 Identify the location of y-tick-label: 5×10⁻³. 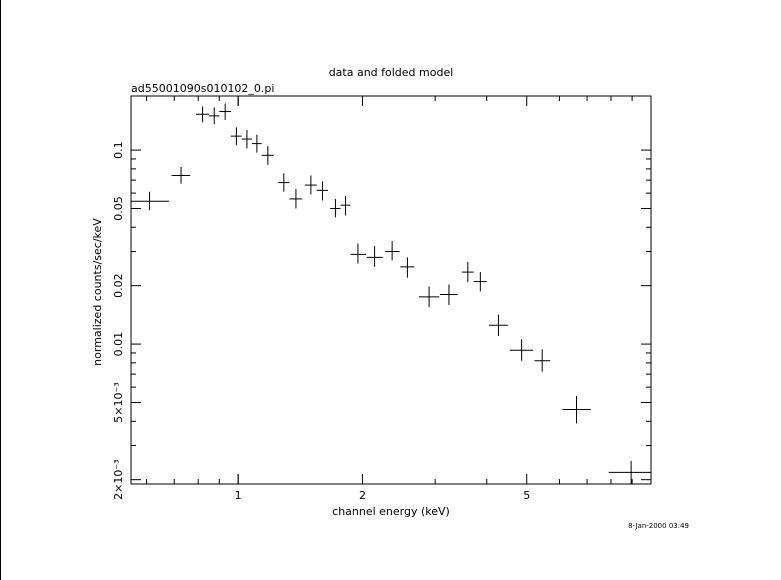
(118, 402).